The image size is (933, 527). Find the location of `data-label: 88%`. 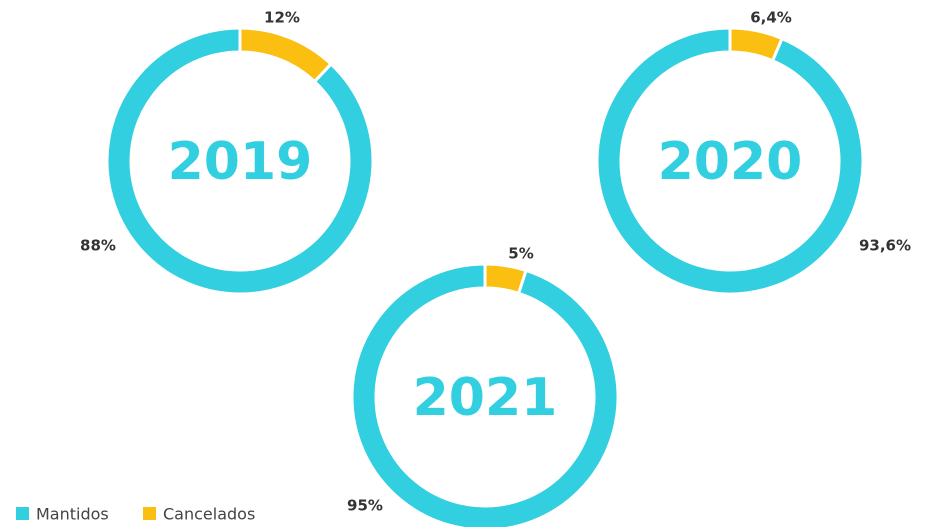

data-label: 88% is located at coordinates (98, 246).